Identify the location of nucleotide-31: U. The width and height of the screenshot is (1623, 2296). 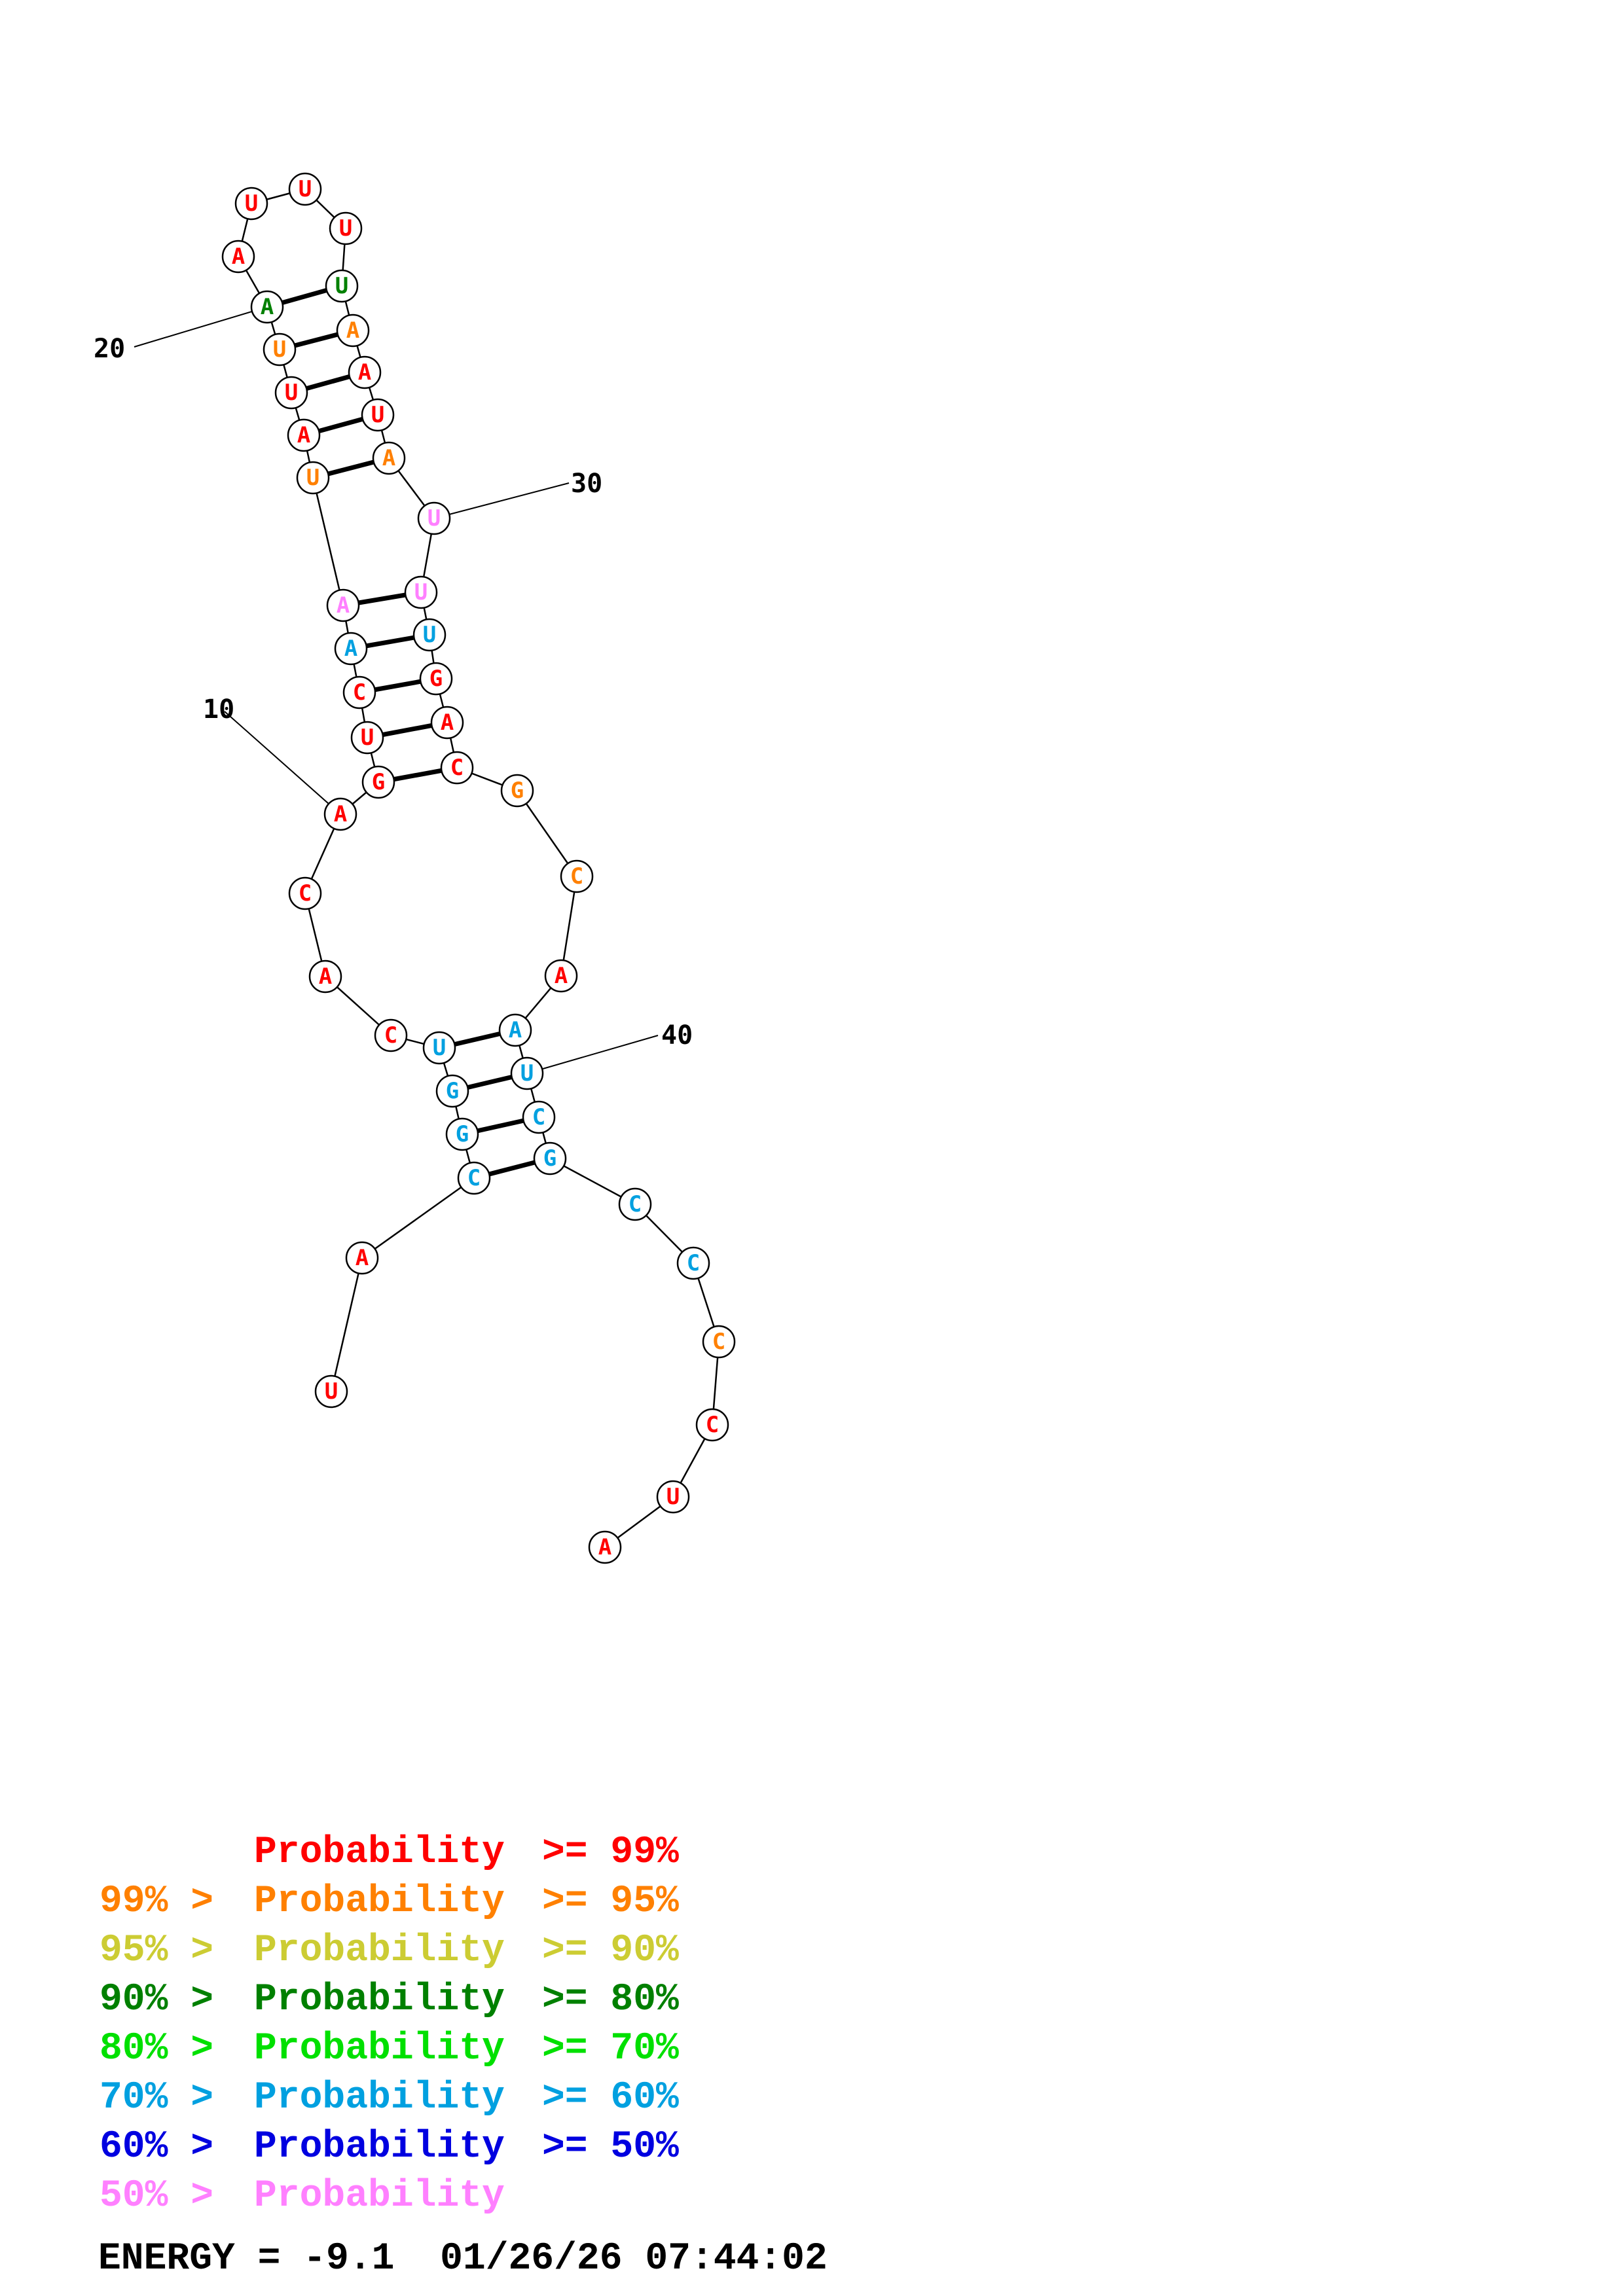
(421, 592).